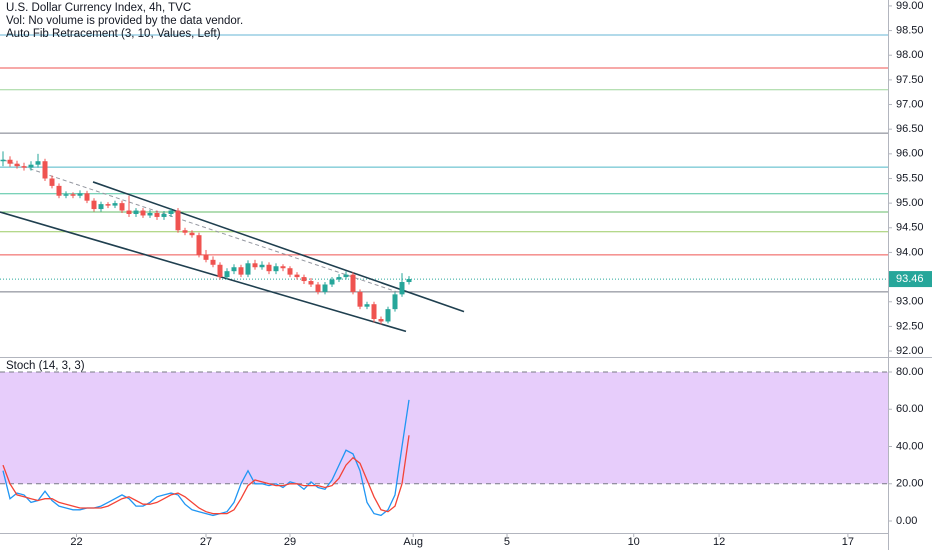 Image resolution: width=932 pixels, height=550 pixels. What do you see at coordinates (719, 542) in the screenshot?
I see `time-tick-label: 12` at bounding box center [719, 542].